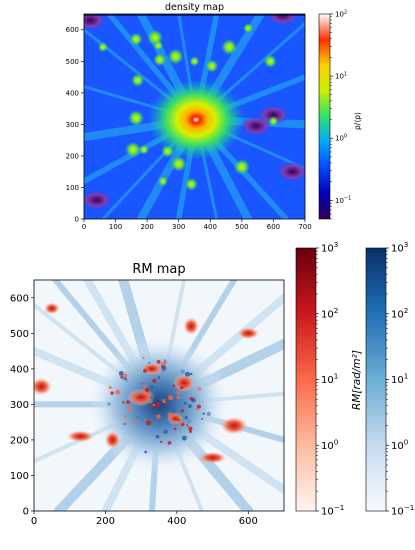  What do you see at coordinates (330, 444) in the screenshot?
I see `rm-reds-tick-label: 10⁰` at bounding box center [330, 444].